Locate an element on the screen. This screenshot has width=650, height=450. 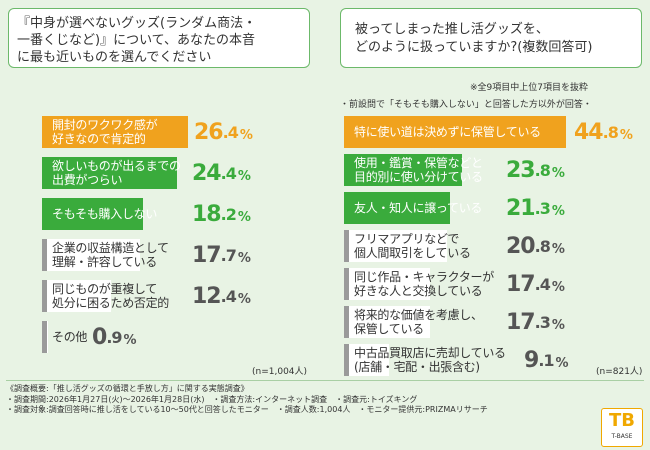
right-bar-label-line: 好きな人と交換している is located at coordinates (418, 291).